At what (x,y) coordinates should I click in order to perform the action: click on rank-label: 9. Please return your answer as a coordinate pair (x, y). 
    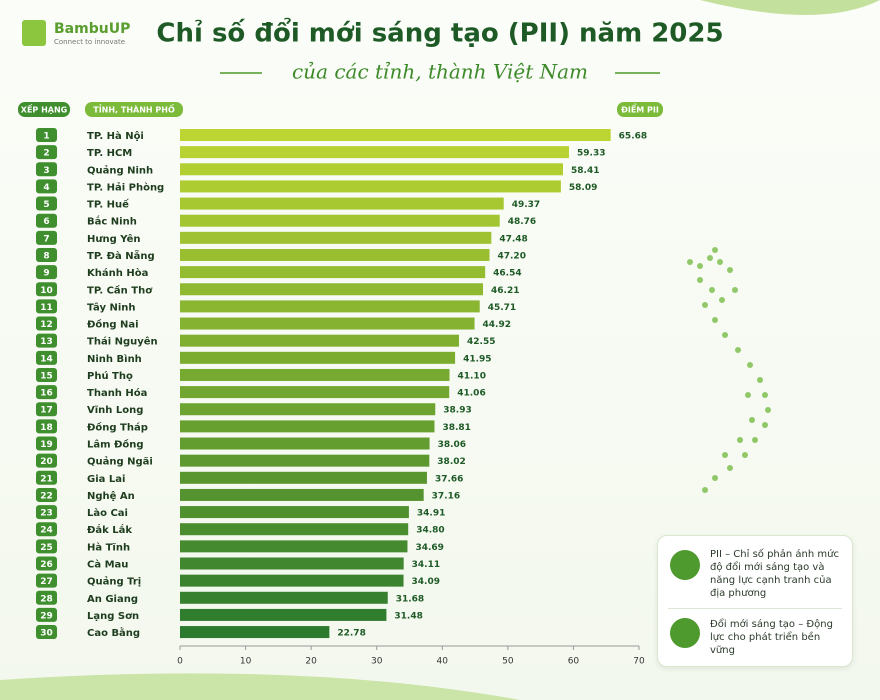
    Looking at the image, I should click on (46, 274).